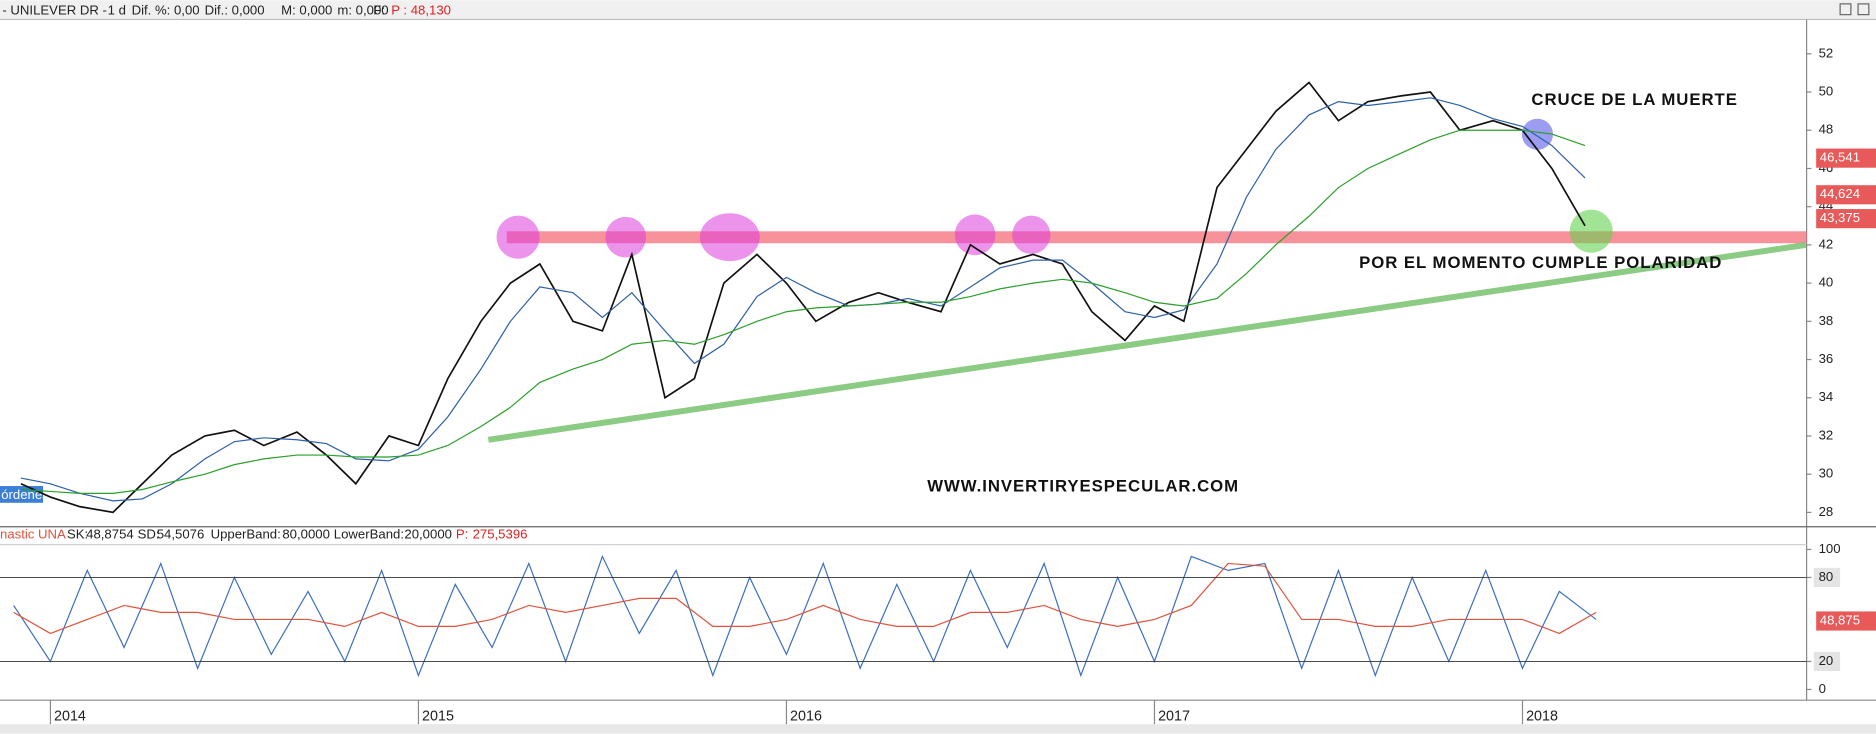 The image size is (1876, 734). Describe the element at coordinates (1156, 237) in the screenshot. I see `resistance-band` at that location.